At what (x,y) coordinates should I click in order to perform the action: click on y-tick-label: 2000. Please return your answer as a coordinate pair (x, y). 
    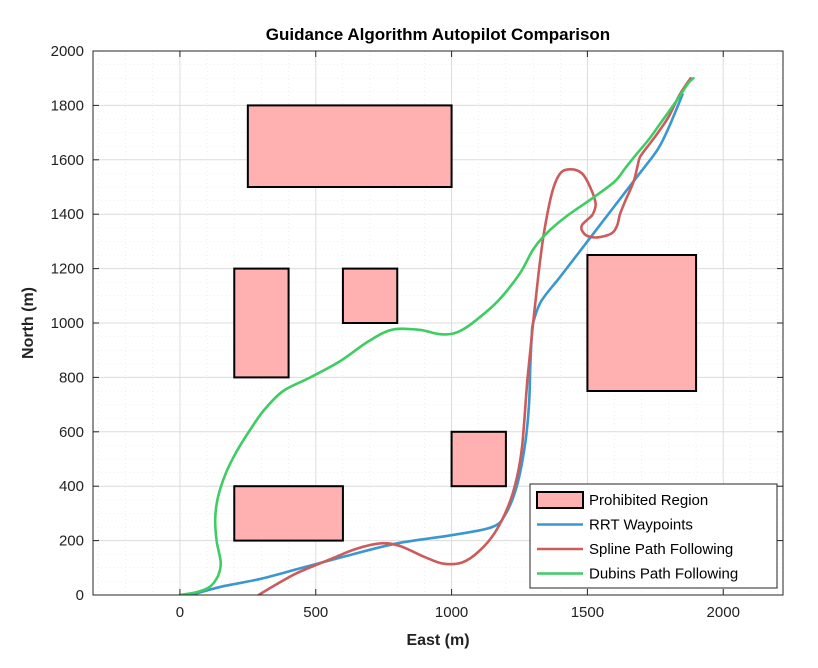
    Looking at the image, I should click on (67, 51).